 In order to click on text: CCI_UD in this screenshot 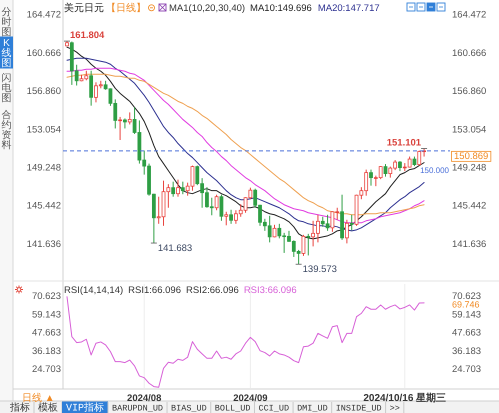, I will do `click(274, 408)`.